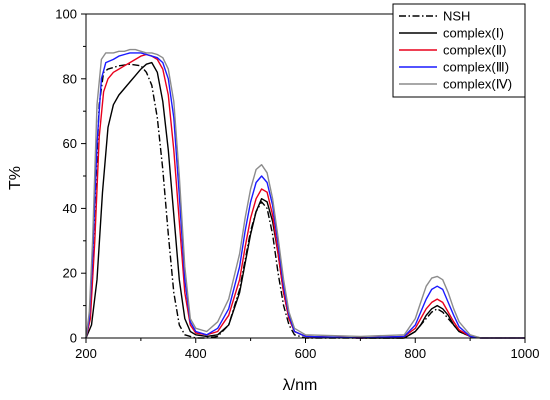  What do you see at coordinates (306, 353) in the screenshot?
I see `x-tick-label: 600` at bounding box center [306, 353].